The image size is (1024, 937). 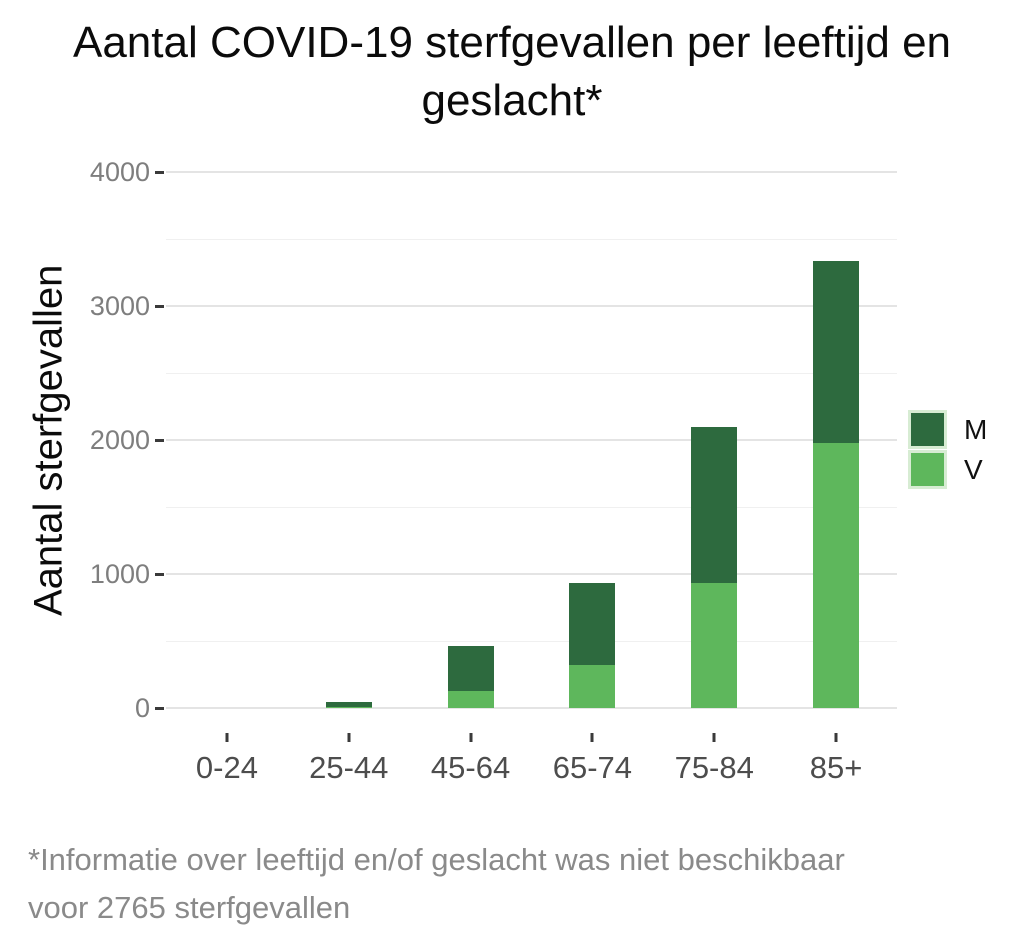 I want to click on legend-item-V: V, so click(x=947, y=469).